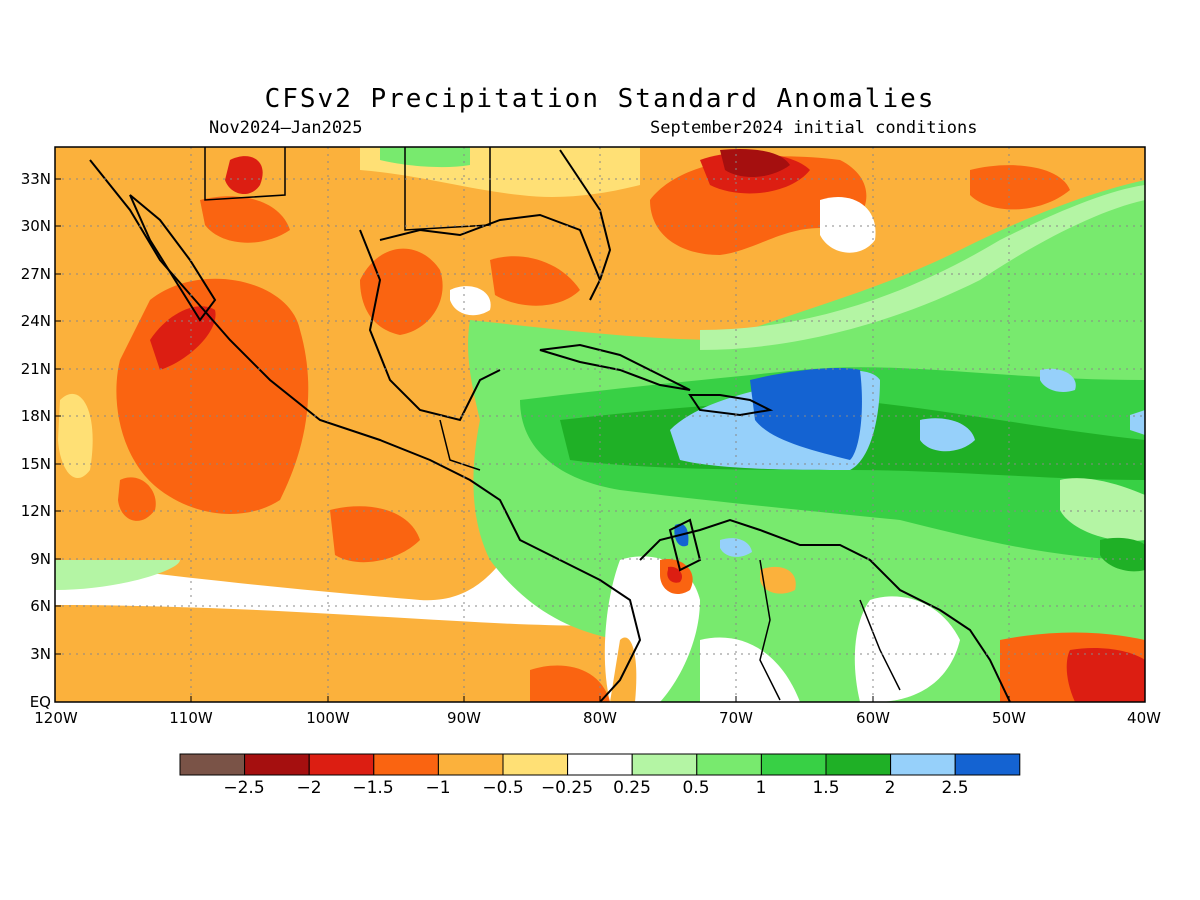  I want to click on lat-label: 33N, so click(36, 179).